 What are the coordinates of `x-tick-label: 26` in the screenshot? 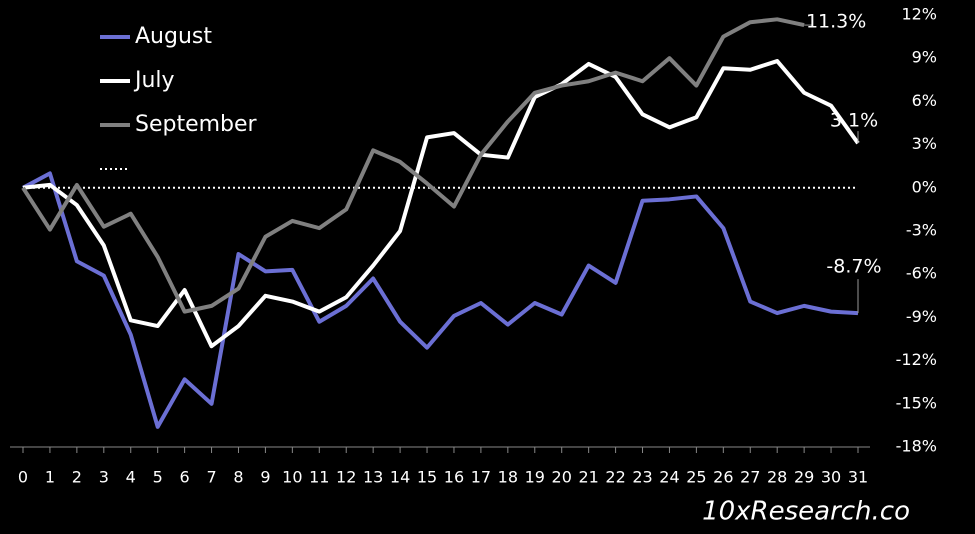 It's located at (723, 477).